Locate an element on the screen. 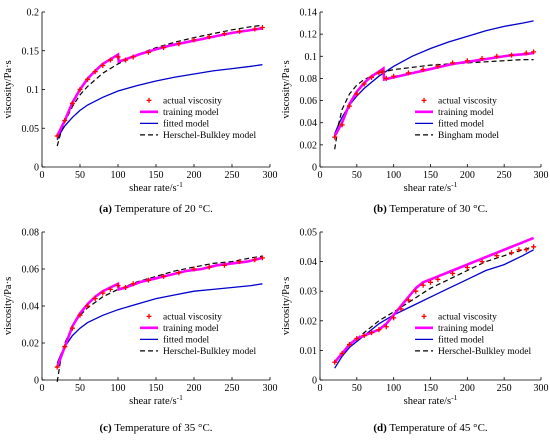  y-tick-label: 0.1 is located at coordinates (311, 57).